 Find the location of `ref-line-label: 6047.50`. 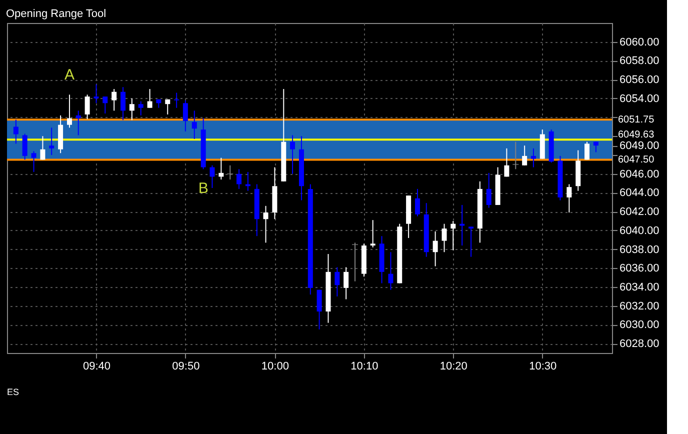

ref-line-label: 6047.50 is located at coordinates (636, 160).